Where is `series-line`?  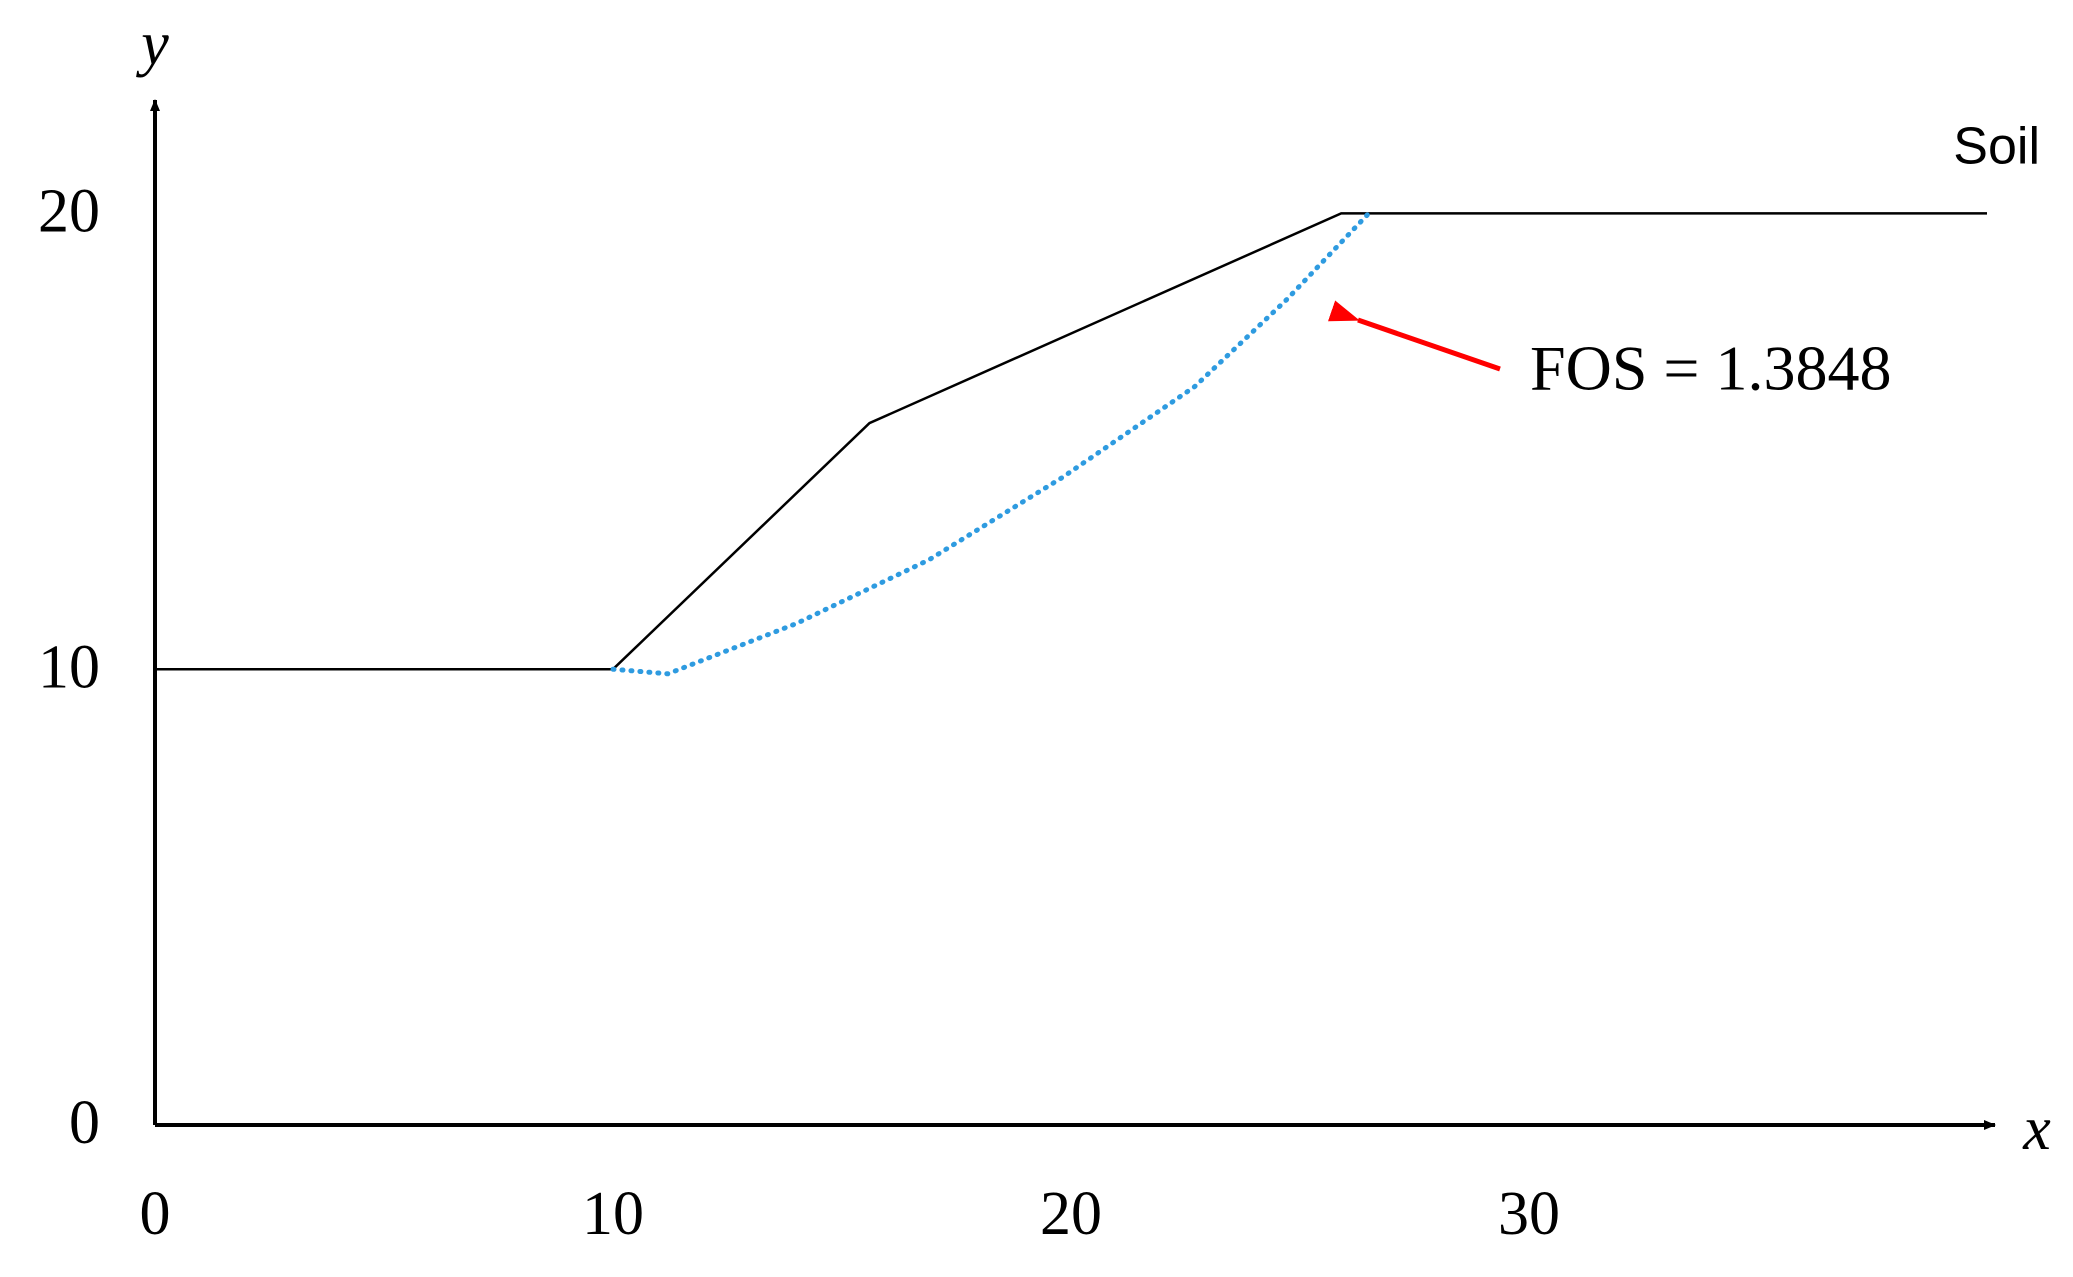 series-line is located at coordinates (991, 443).